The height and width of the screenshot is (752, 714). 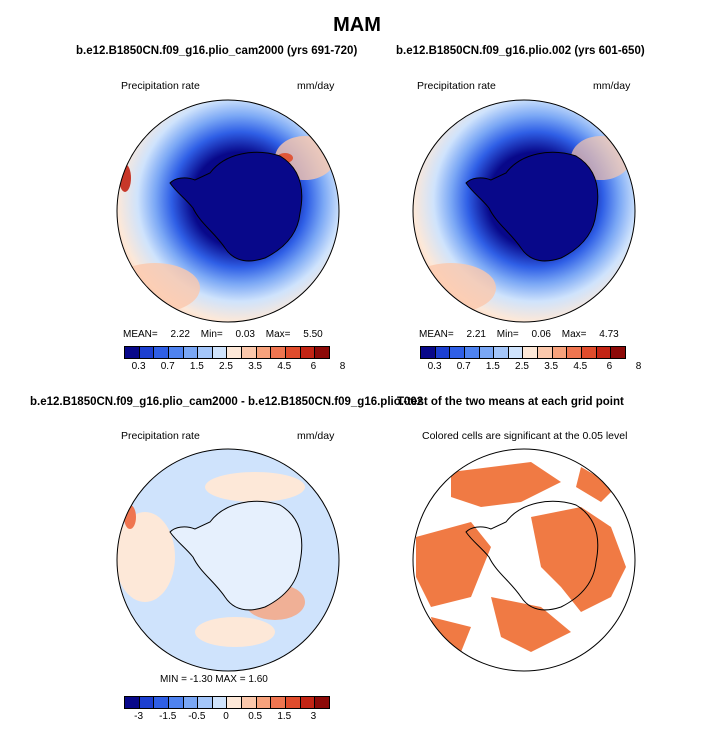 What do you see at coordinates (476, 334) in the screenshot?
I see `mean-value: 2.21` at bounding box center [476, 334].